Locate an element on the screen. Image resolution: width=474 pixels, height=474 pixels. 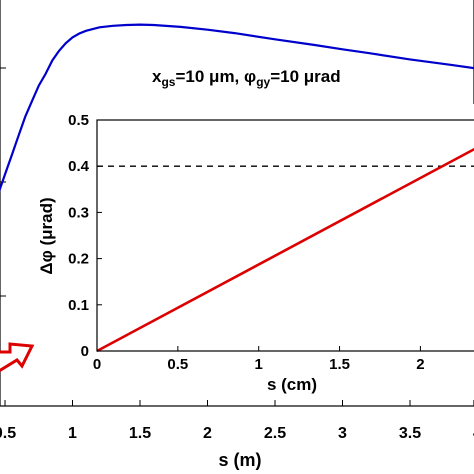
inset-y-tick-label: 0 is located at coordinates (85, 351).